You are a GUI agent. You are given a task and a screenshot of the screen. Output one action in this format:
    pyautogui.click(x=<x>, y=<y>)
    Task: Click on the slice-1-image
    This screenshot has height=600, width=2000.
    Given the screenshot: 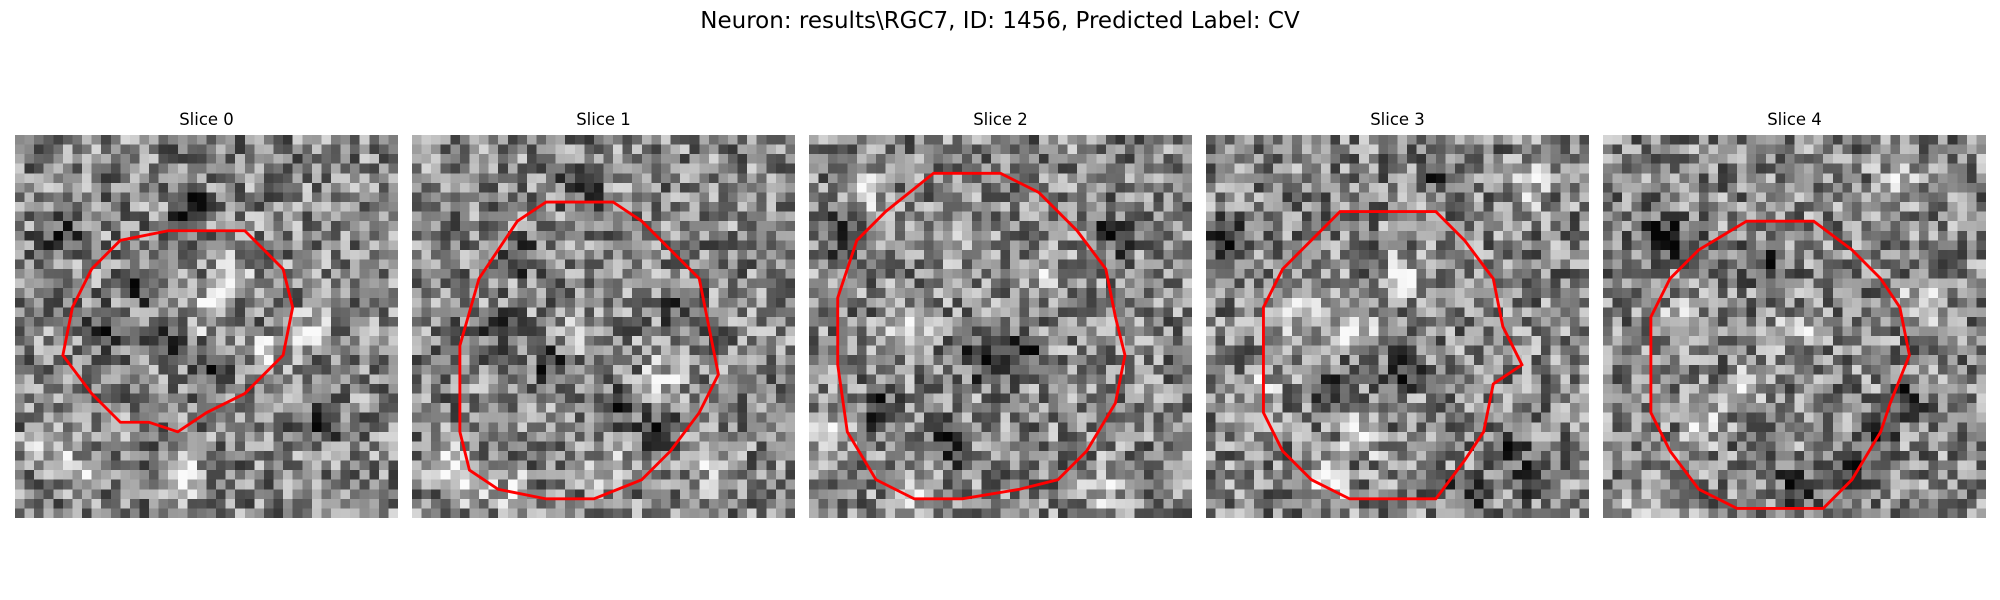 What is the action you would take?
    pyautogui.click(x=603, y=326)
    